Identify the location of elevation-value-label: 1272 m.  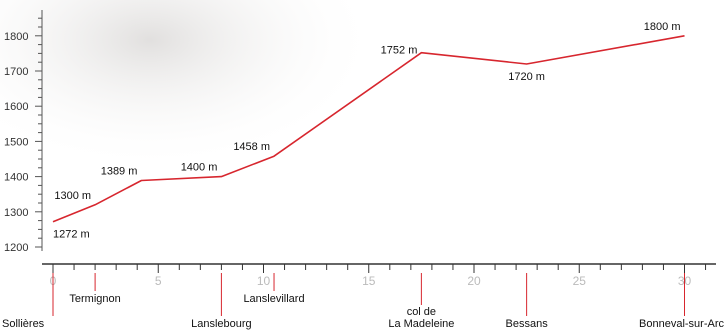
(71, 235).